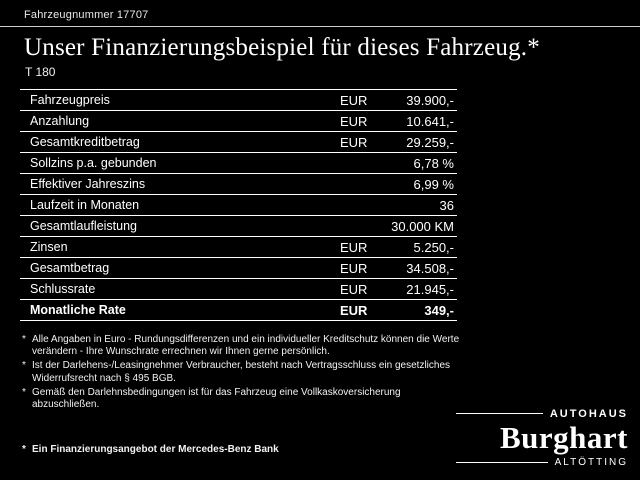 Image resolution: width=640 pixels, height=480 pixels. I want to click on logo-bottom-row: ALTÖTTING, so click(542, 462).